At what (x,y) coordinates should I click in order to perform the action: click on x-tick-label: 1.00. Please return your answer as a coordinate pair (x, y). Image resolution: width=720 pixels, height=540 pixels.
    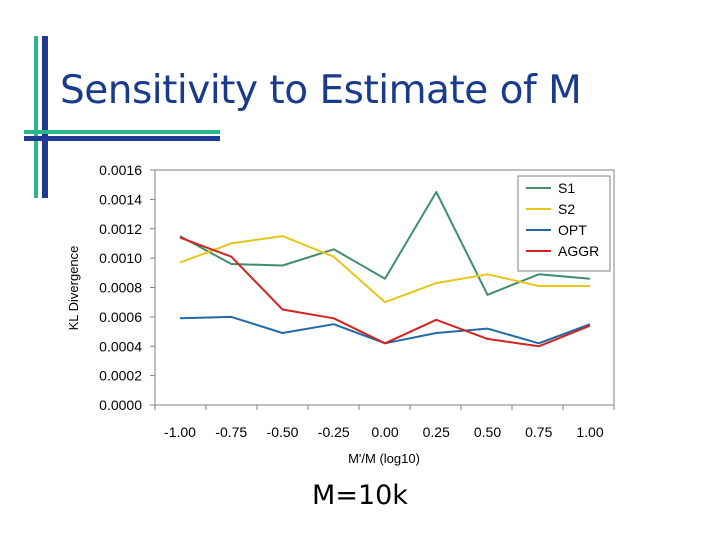
    Looking at the image, I should click on (589, 432).